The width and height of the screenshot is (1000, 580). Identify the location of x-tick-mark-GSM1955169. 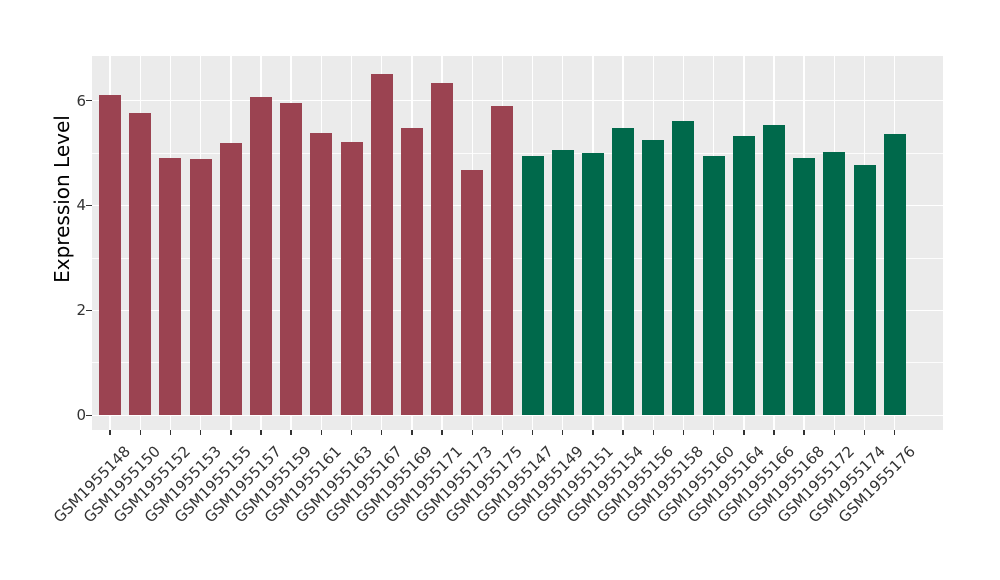
(412, 432).